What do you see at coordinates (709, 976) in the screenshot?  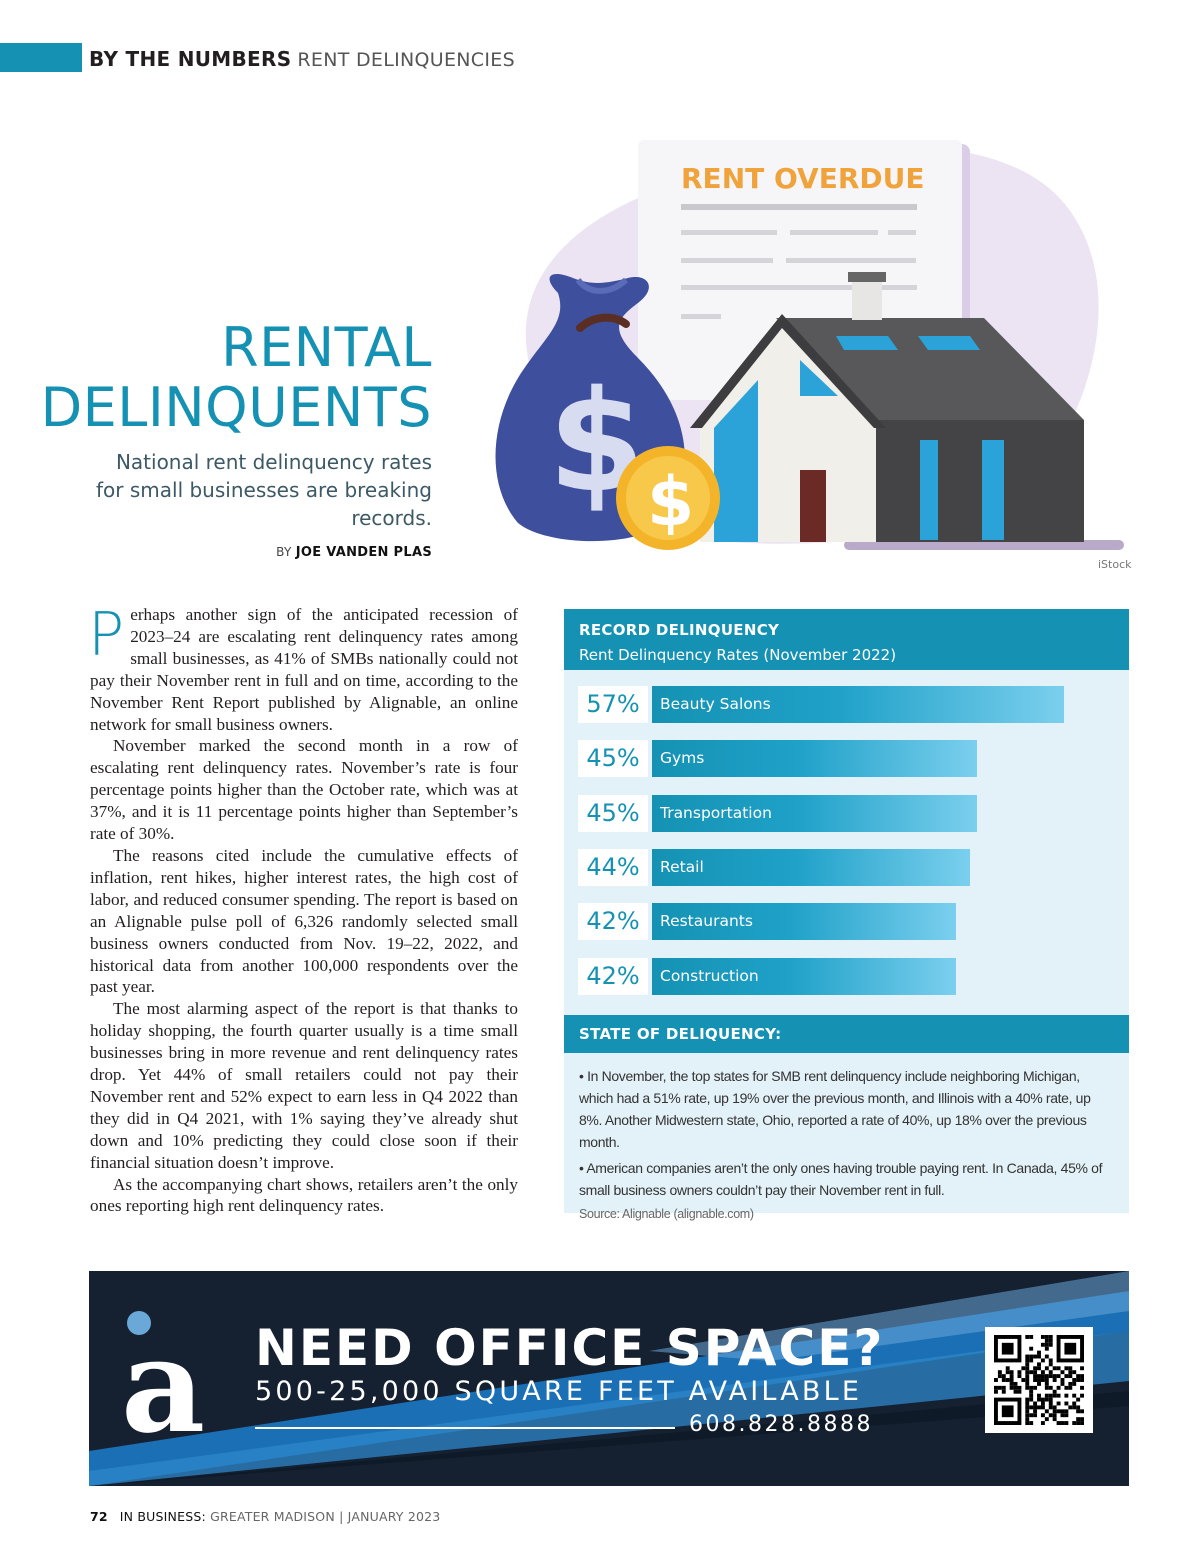 I see `bar-category-label: Construction` at bounding box center [709, 976].